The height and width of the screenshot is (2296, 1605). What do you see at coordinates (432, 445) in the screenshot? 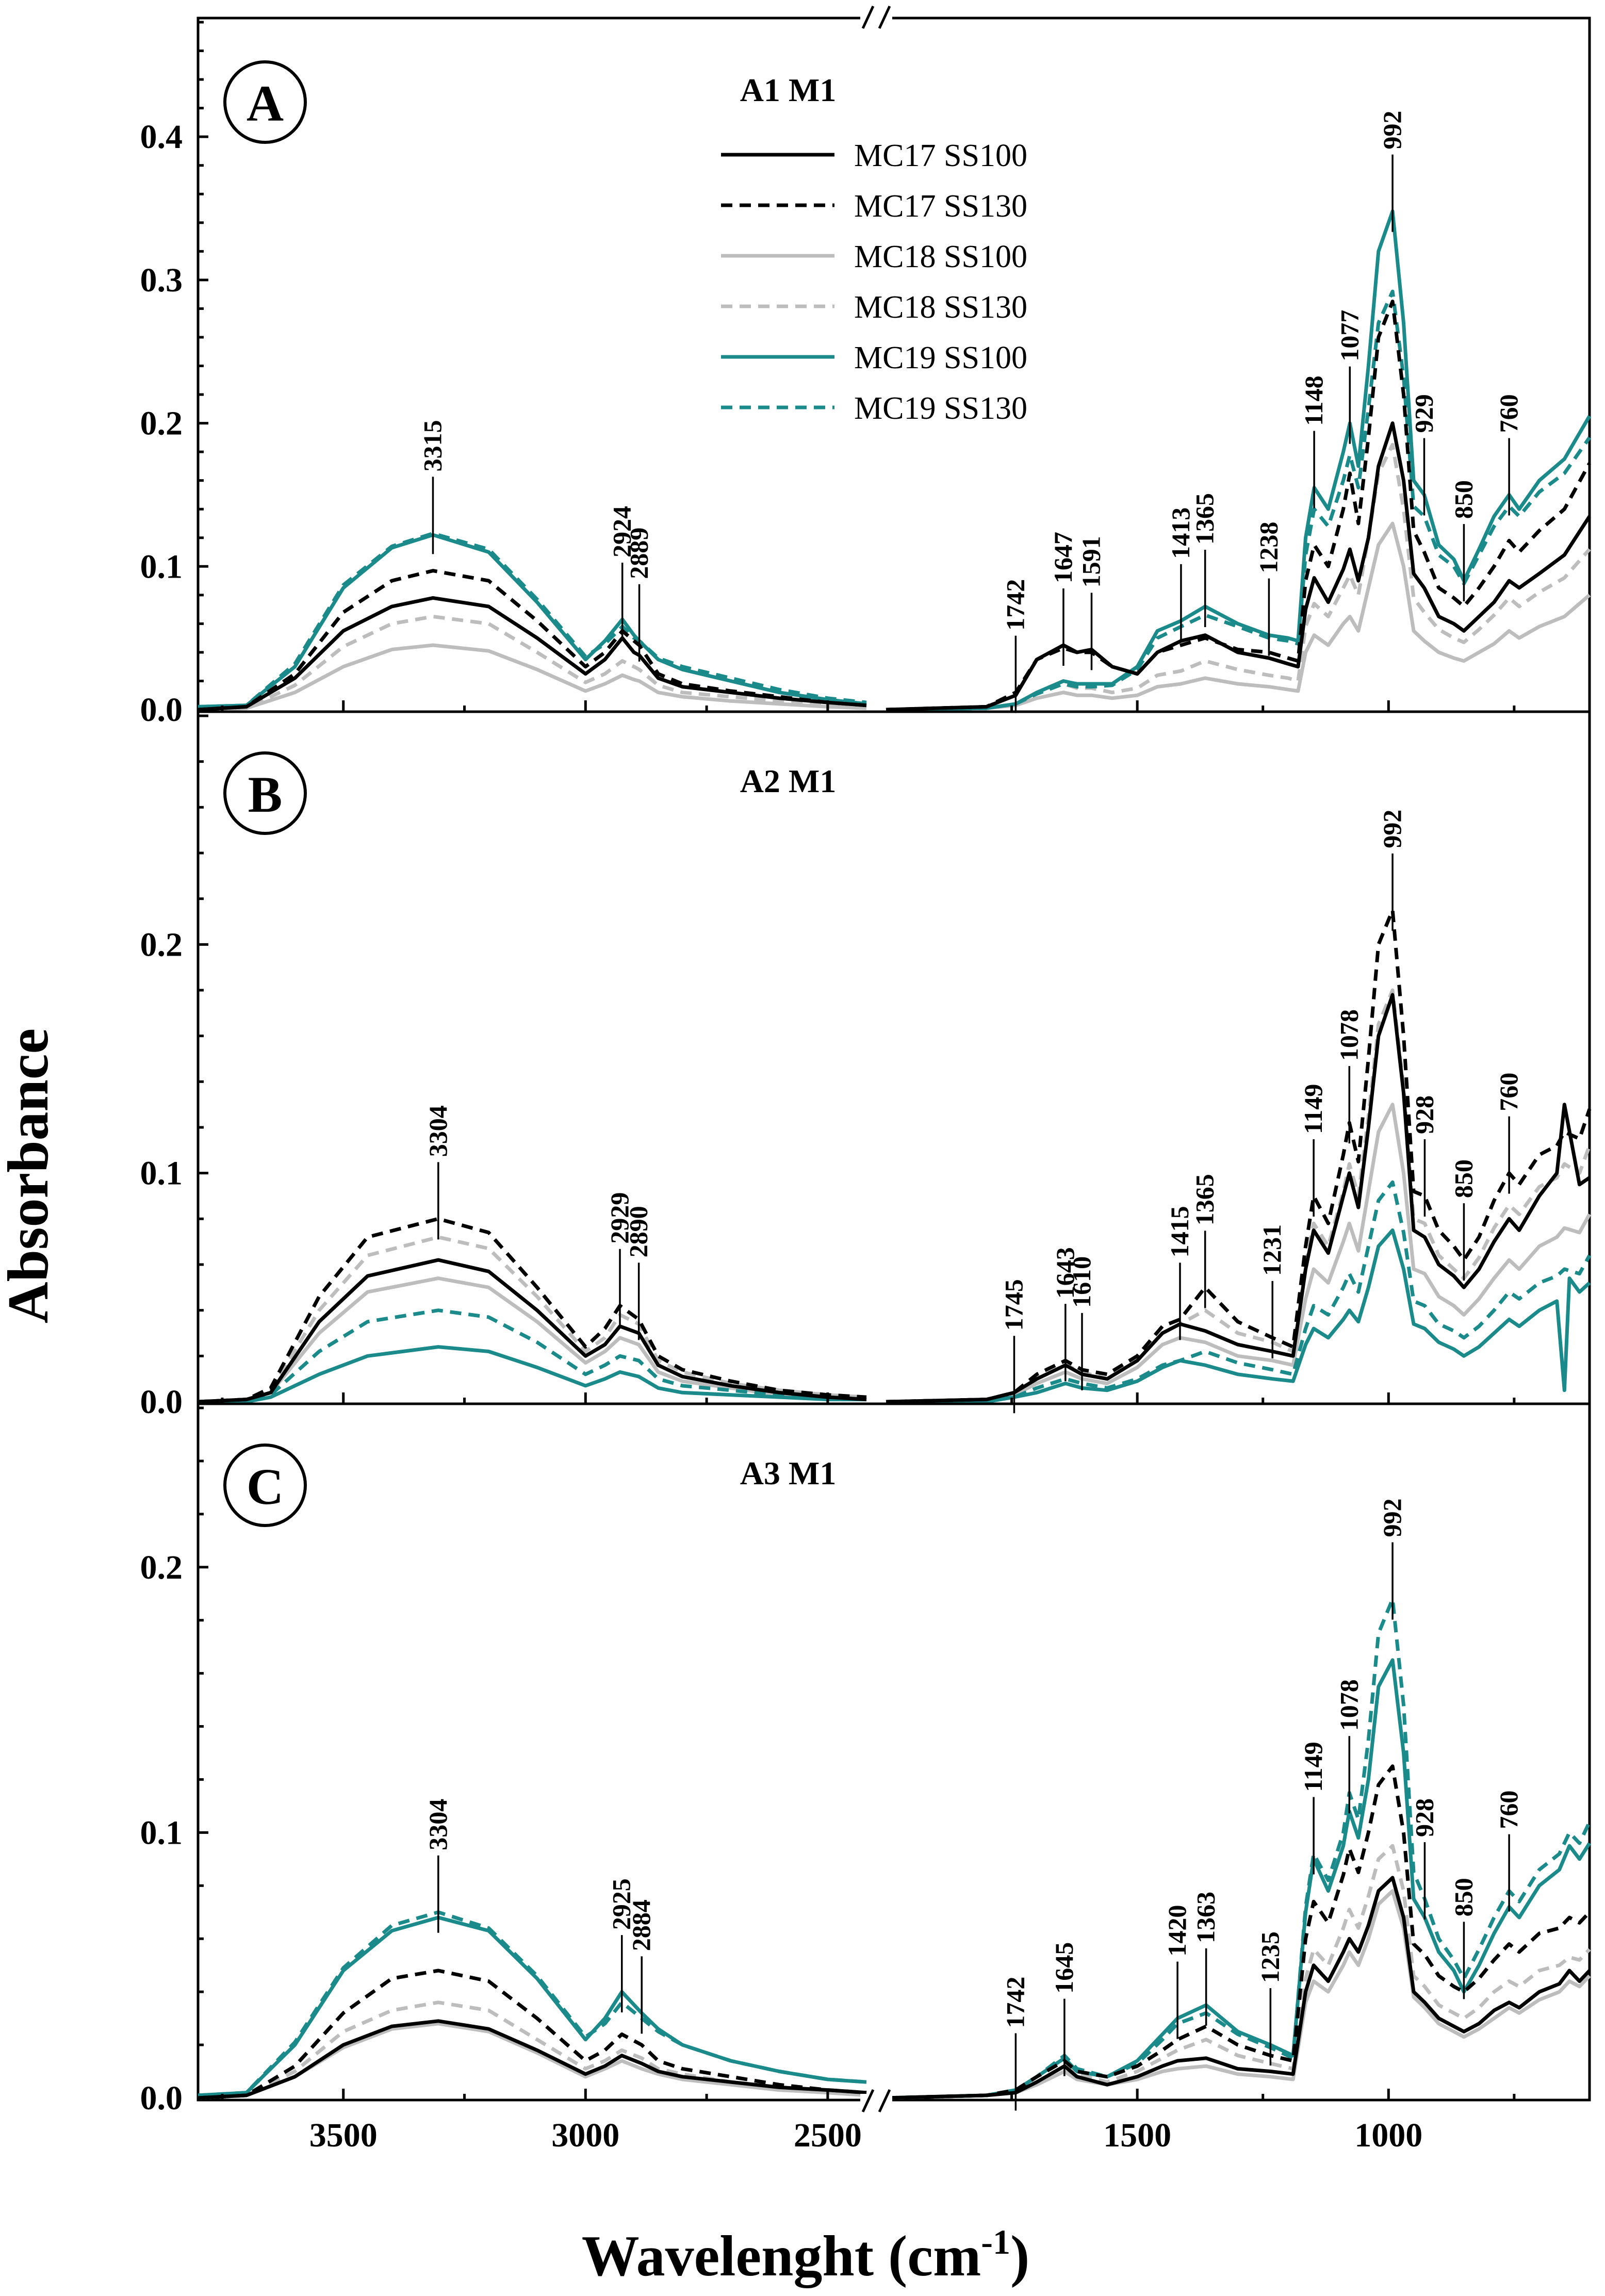
I see `peak-label: 3315` at bounding box center [432, 445].